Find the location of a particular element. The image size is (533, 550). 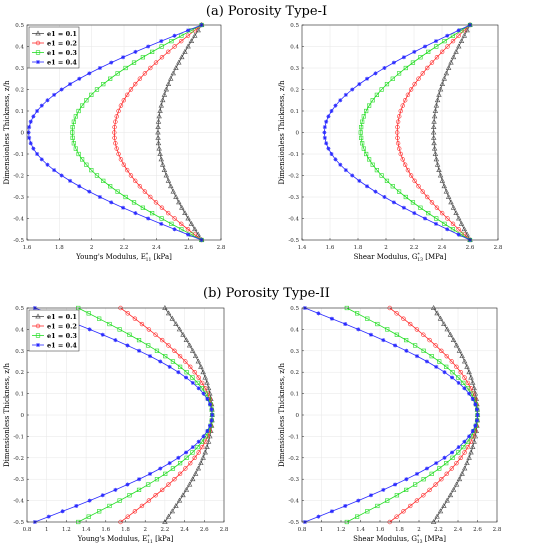

x-tick-label: 1 is located at coordinates (322, 530).